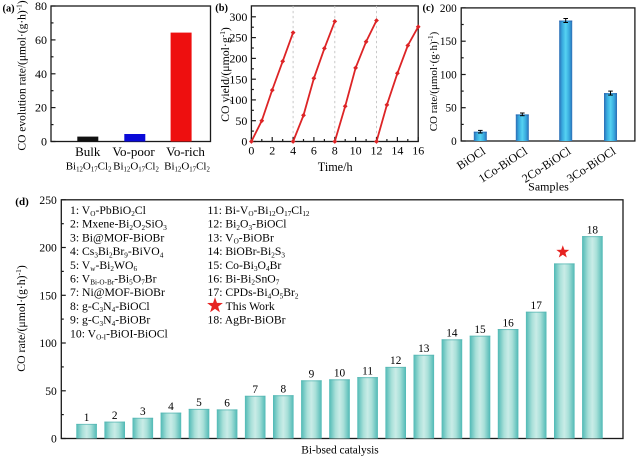 The height and width of the screenshot is (458, 639). What do you see at coordinates (367, 371) in the screenshot?
I see `svg-text: 11` at bounding box center [367, 371].